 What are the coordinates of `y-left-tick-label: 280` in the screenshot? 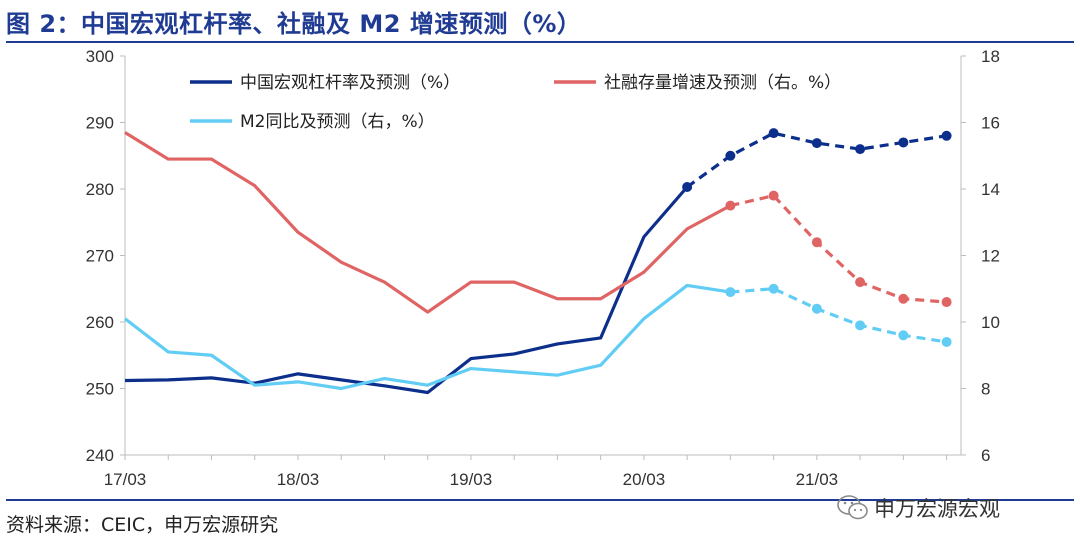 It's located at (100, 189).